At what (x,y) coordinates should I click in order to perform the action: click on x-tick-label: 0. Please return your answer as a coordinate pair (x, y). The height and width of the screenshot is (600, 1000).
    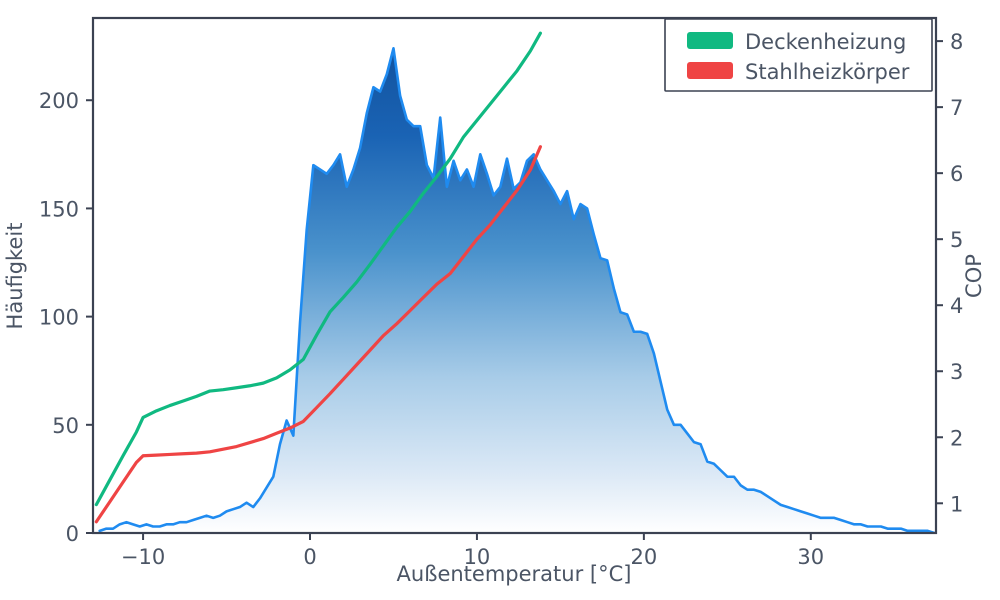
    Looking at the image, I should click on (309, 557).